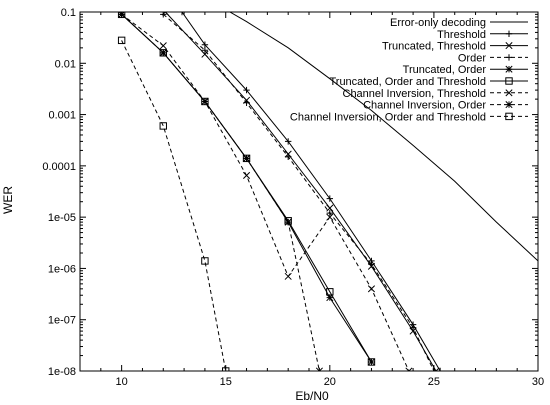 The image size is (550, 405). I want to click on y-tick-label: 1e-08, so click(62, 372).